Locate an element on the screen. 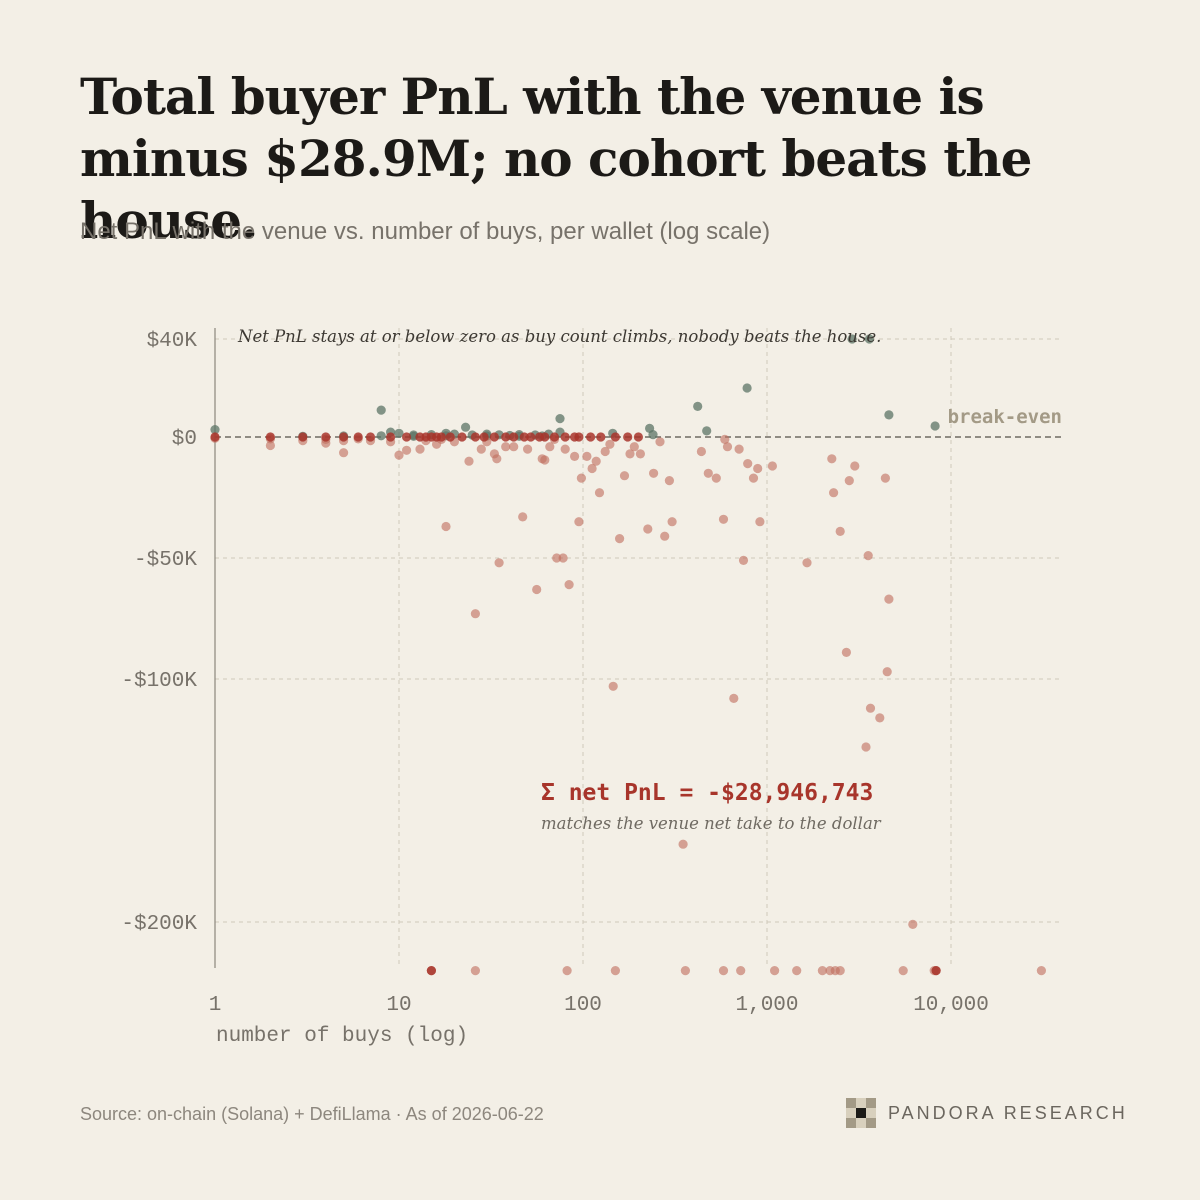 Image resolution: width=1200 pixels, height=1200 pixels. total-pnl-sublabel: matches the venue net take to the dollar is located at coordinates (711, 823).